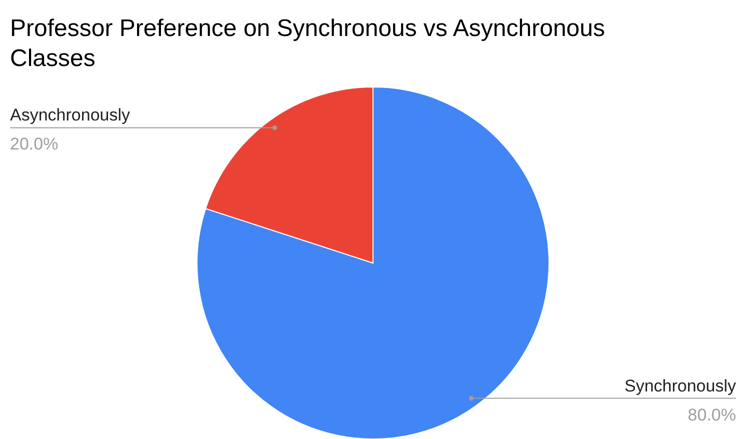 The height and width of the screenshot is (439, 741). Describe the element at coordinates (70, 115) in the screenshot. I see `slice-label: Asynchronously` at that location.